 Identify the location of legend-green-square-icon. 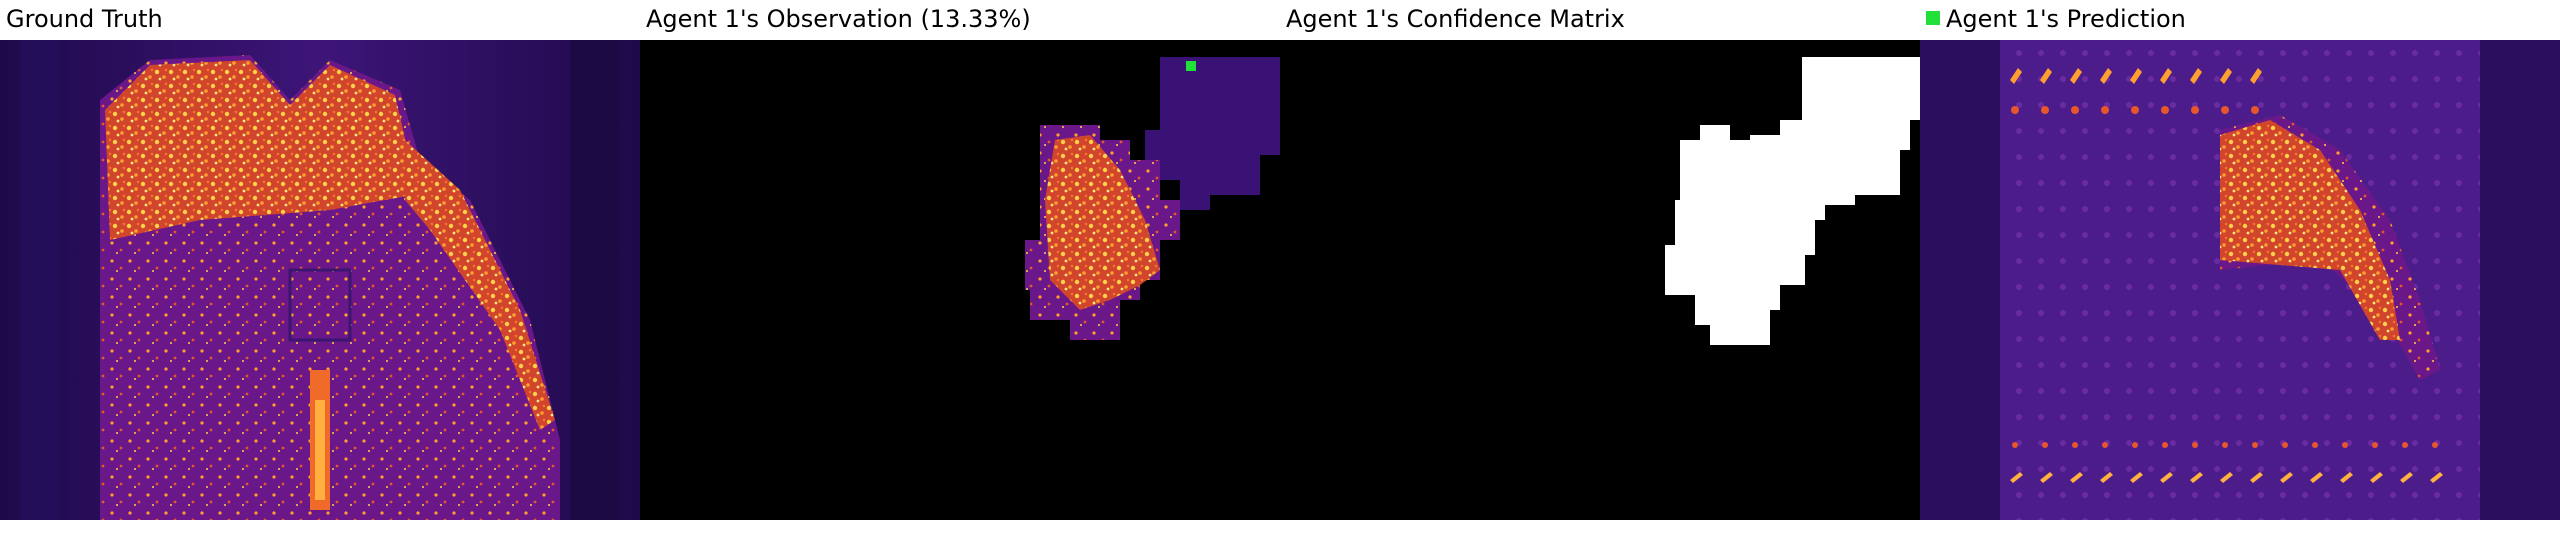
(1933, 18).